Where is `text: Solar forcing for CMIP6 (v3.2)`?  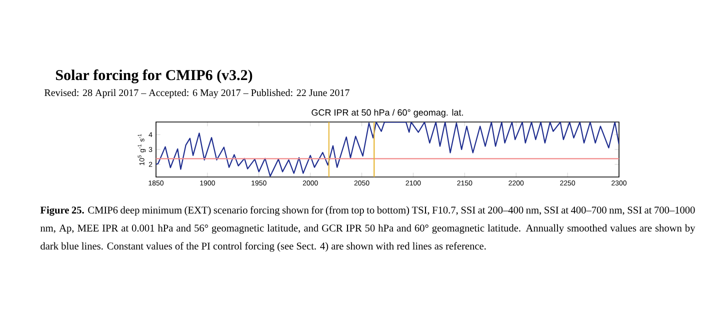
text: Solar forcing for CMIP6 (v3.2) is located at coordinates (154, 76).